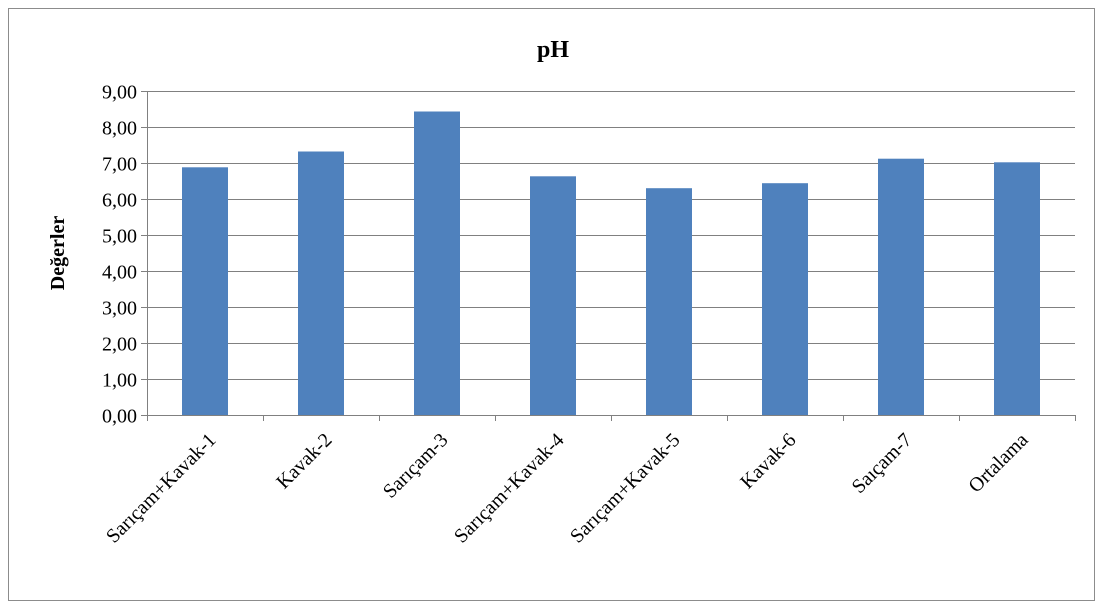 This screenshot has width=1103, height=608. What do you see at coordinates (119, 273) in the screenshot?
I see `y-tick-label: 4,00` at bounding box center [119, 273].